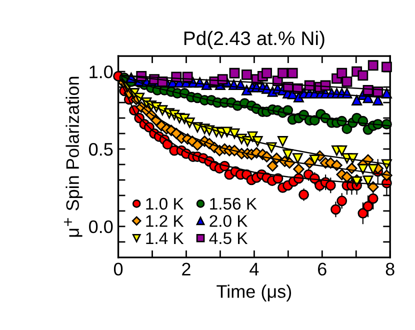  Describe the element at coordinates (101, 227) in the screenshot. I see `y-tick-label: 0.0` at that location.